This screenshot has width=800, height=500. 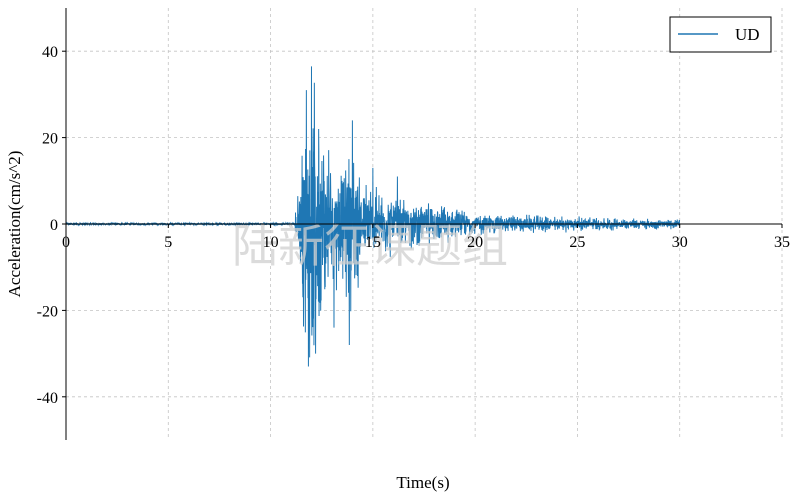 What do you see at coordinates (14, 224) in the screenshot?
I see `y-axis-label: Acceleration(cm/s^2)` at bounding box center [14, 224].